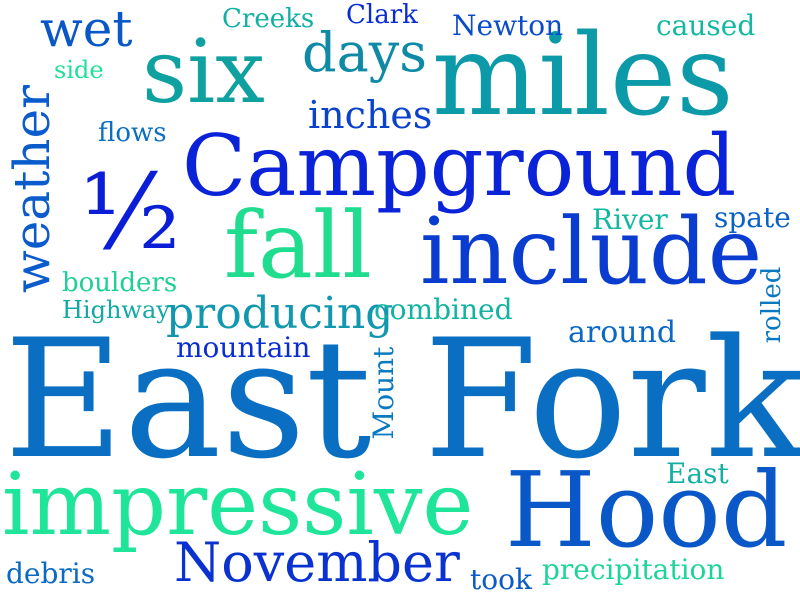 This screenshot has height=600, width=800. Describe the element at coordinates (583, 76) in the screenshot. I see `word-miles: miles` at that location.